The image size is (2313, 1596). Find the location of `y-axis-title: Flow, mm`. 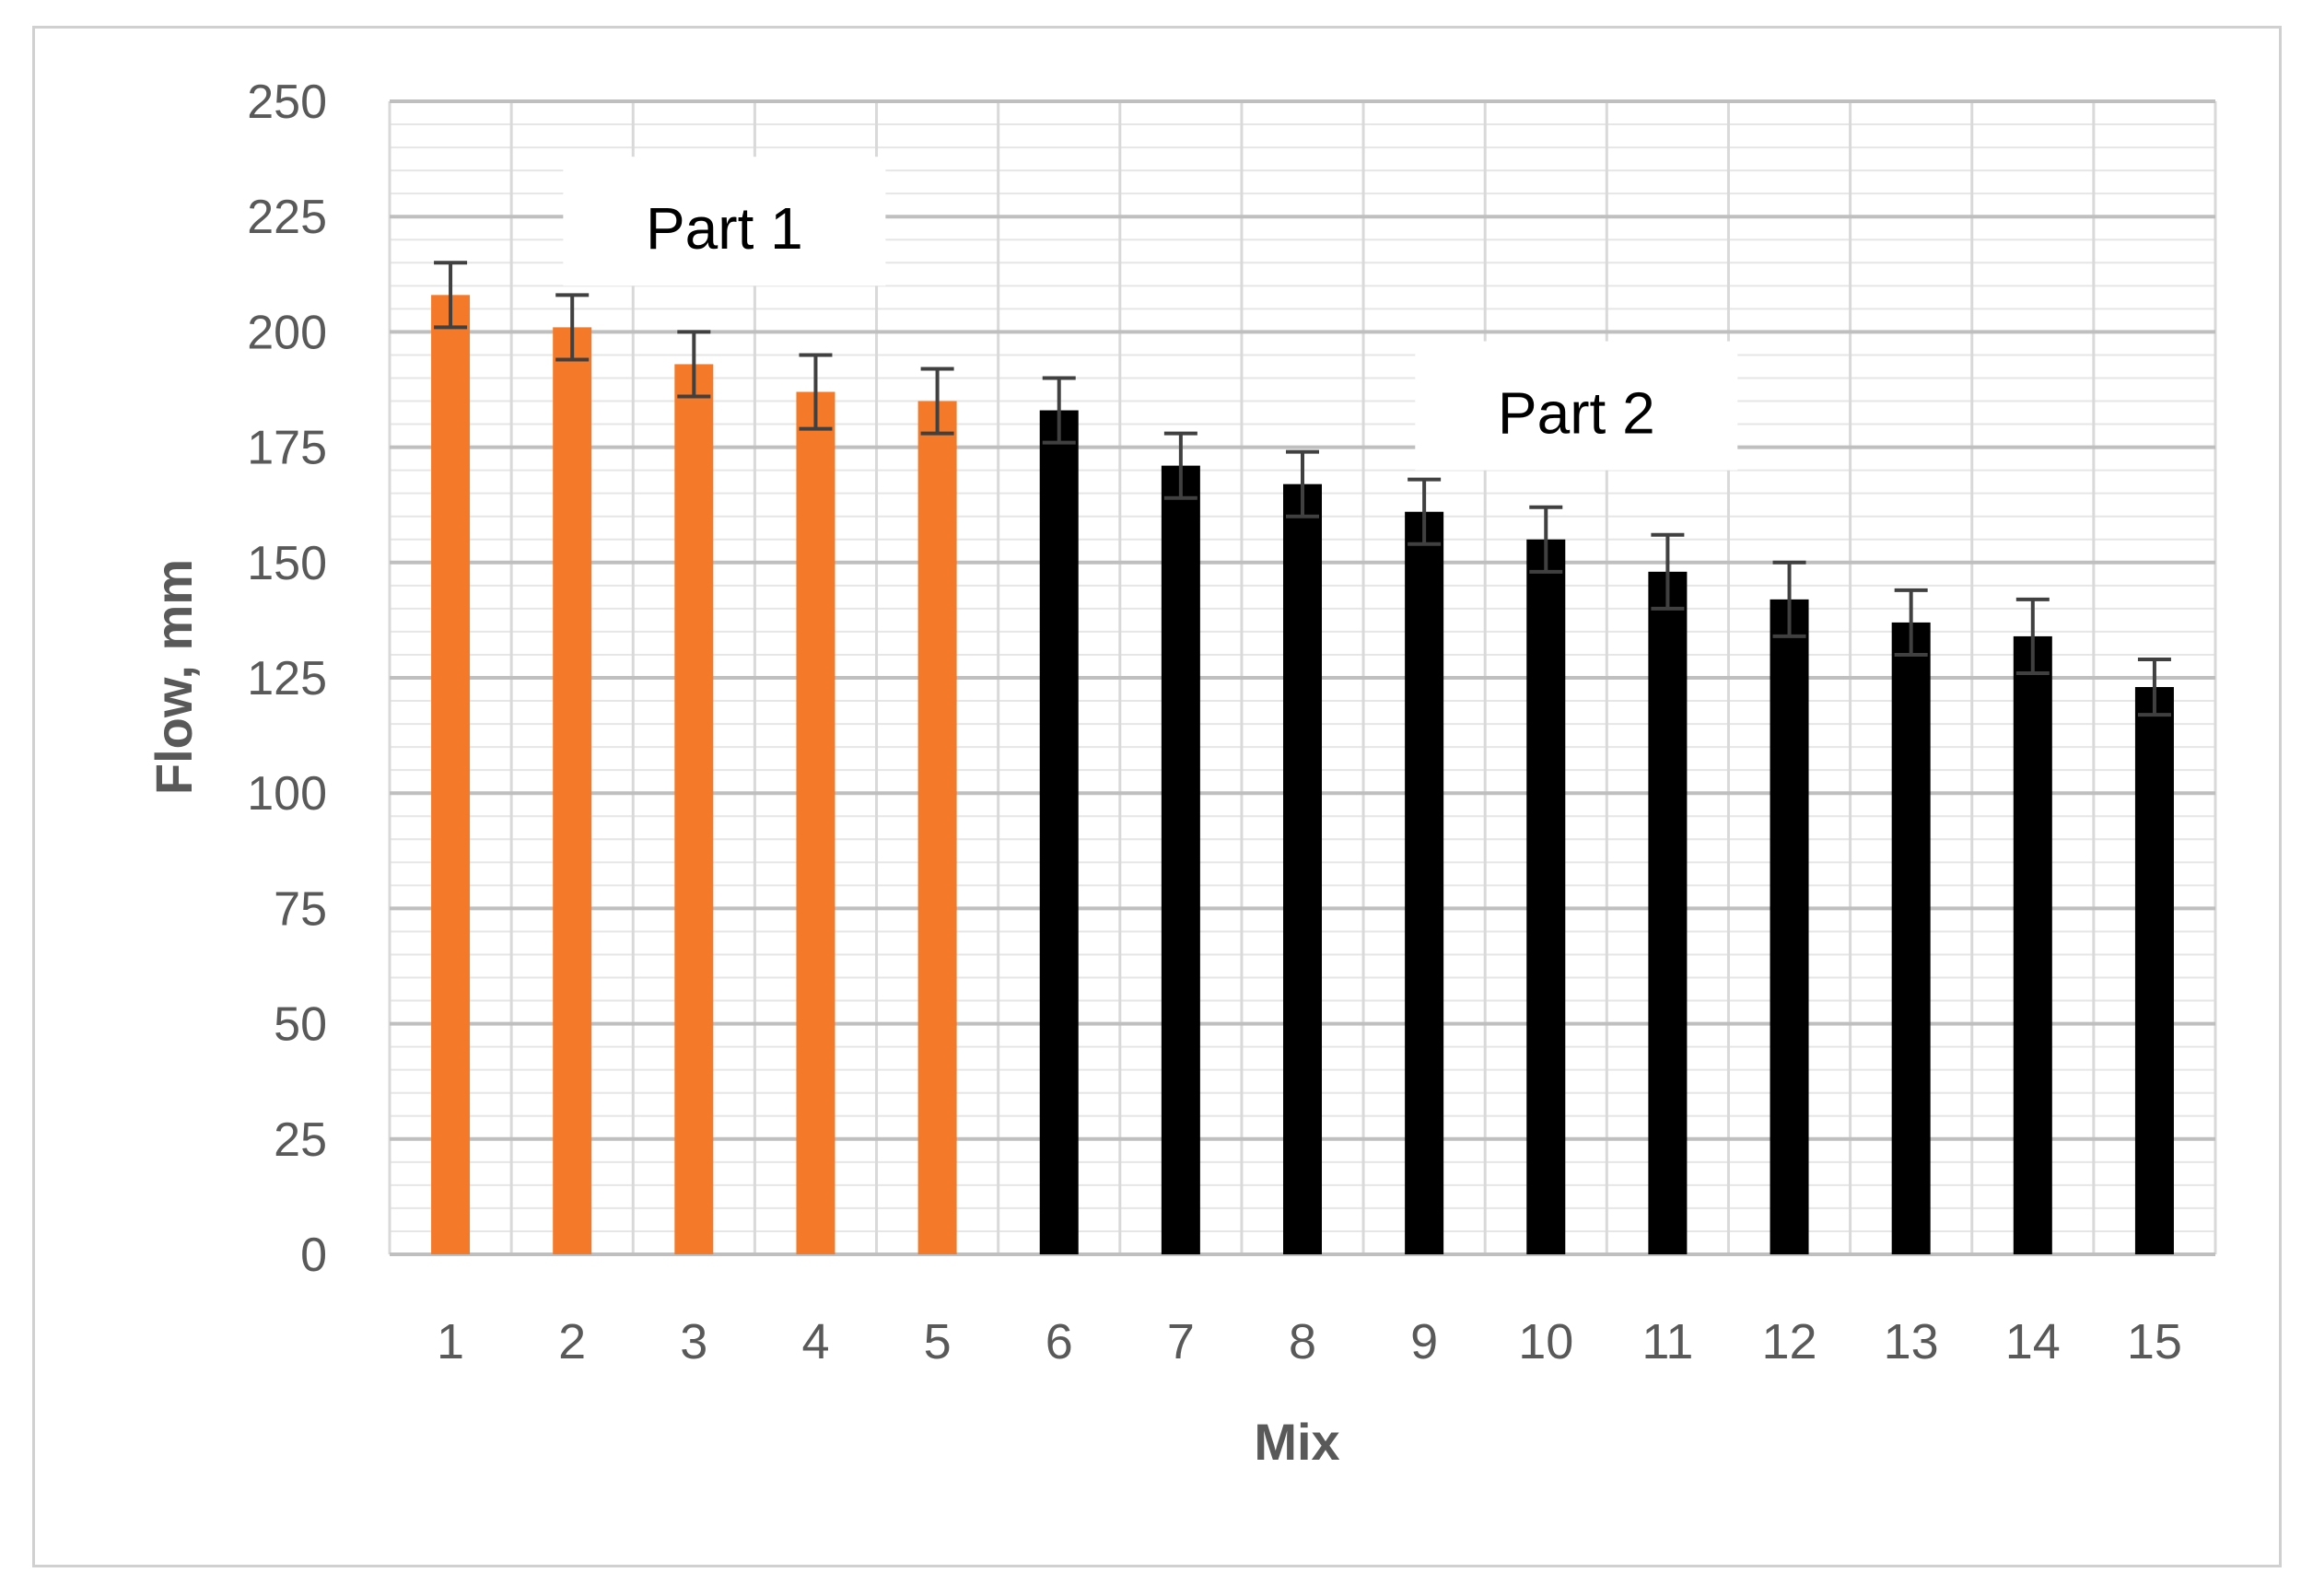

y-axis-title: Flow, mm is located at coordinates (174, 677).